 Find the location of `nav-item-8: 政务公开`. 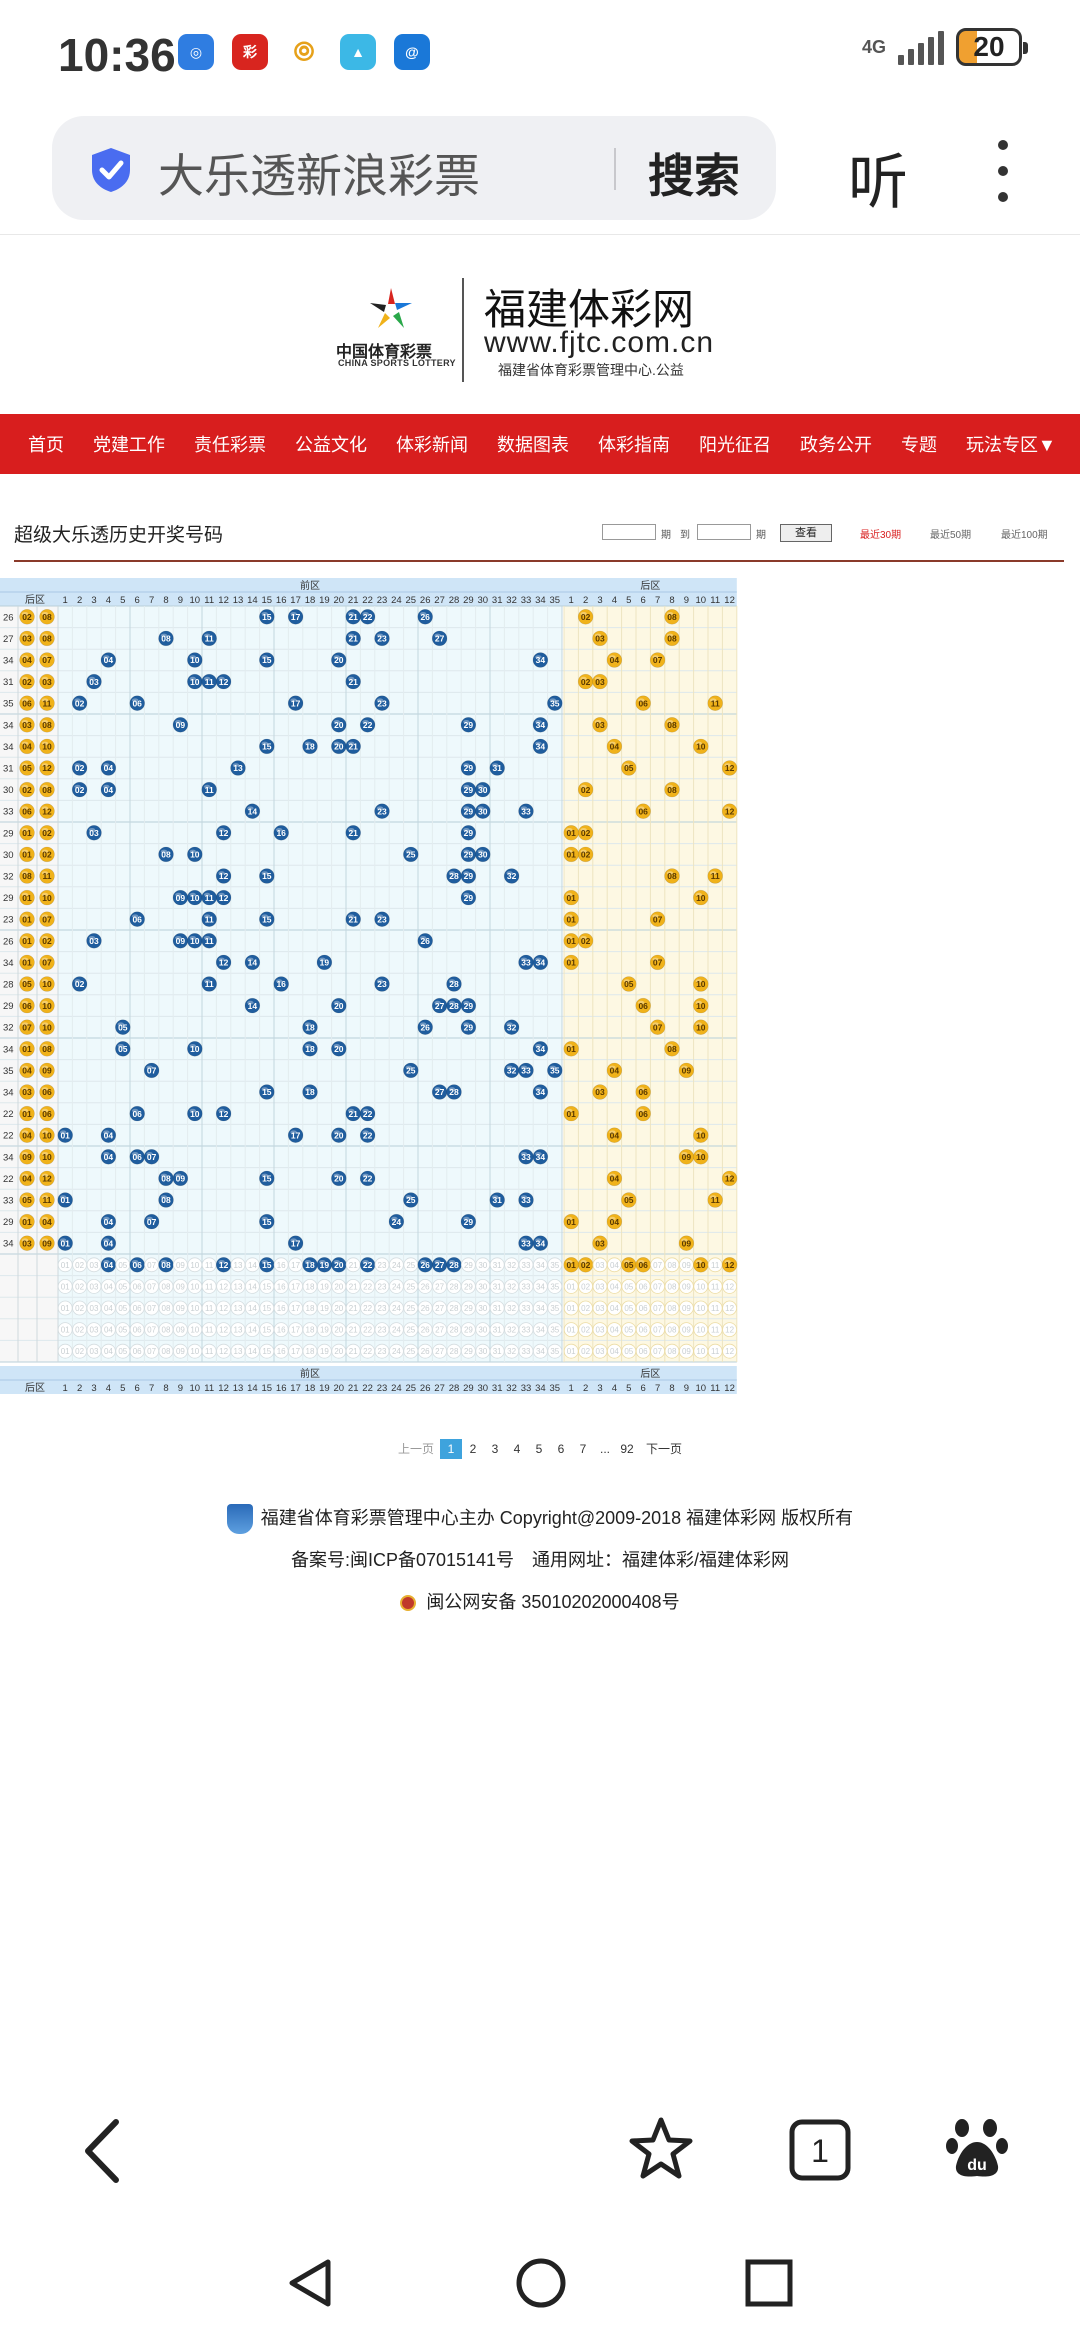

nav-item-8: 政务公开 is located at coordinates (836, 445).